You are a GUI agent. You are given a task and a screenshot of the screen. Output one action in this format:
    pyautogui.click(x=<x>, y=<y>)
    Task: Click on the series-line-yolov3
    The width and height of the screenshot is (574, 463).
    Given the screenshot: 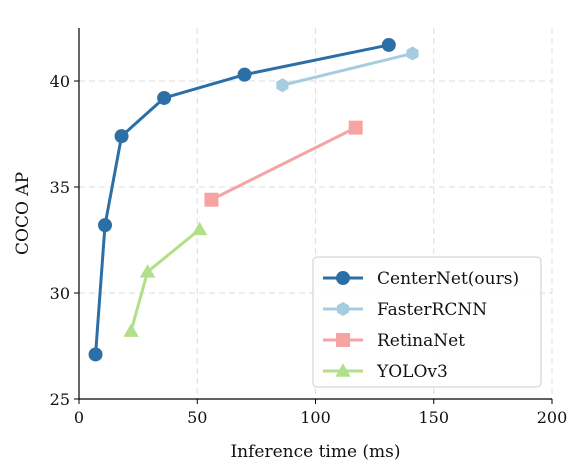 What is the action you would take?
    pyautogui.click(x=165, y=280)
    